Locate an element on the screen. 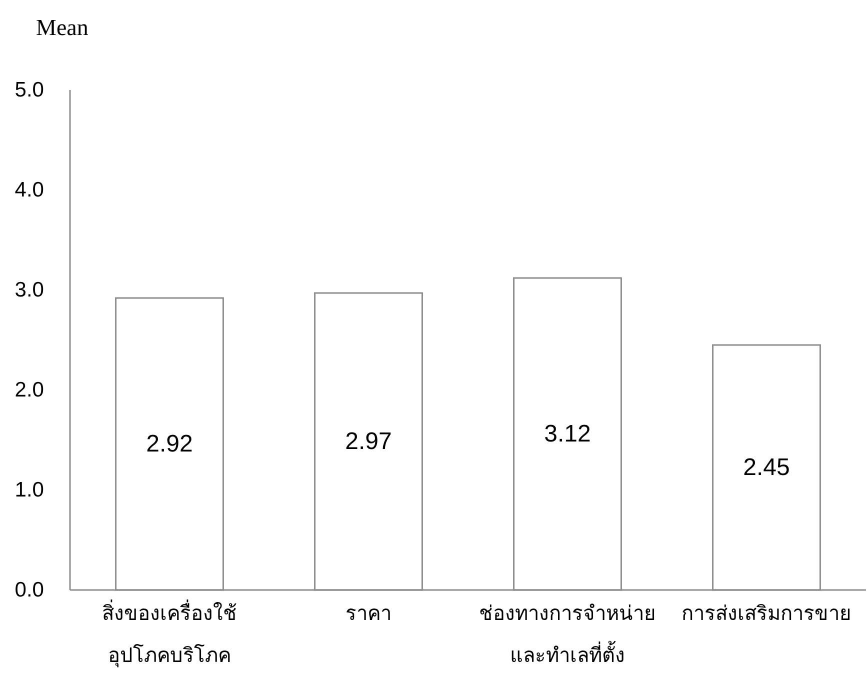 This screenshot has height=675, width=867. y-axis-title: Mean is located at coordinates (62, 27).